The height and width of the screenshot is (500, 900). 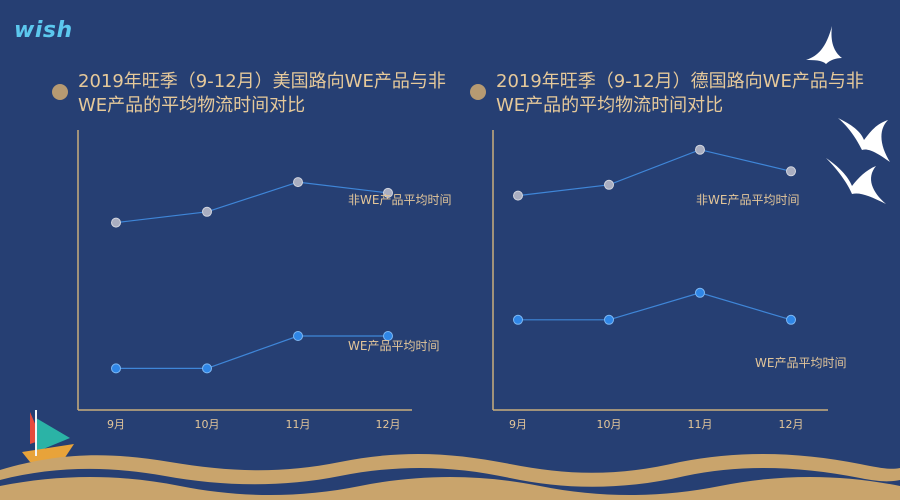 What do you see at coordinates (43, 30) in the screenshot?
I see `wish-logo: wish` at bounding box center [43, 30].